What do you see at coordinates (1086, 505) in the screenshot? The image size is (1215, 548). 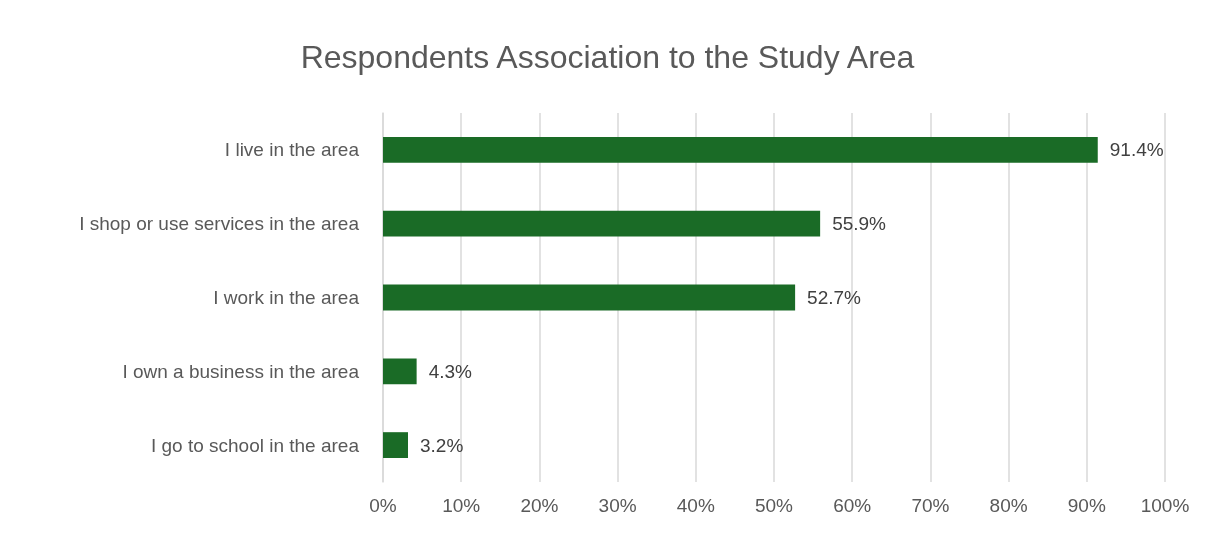 I see `x-tick-label: 90%` at bounding box center [1086, 505].